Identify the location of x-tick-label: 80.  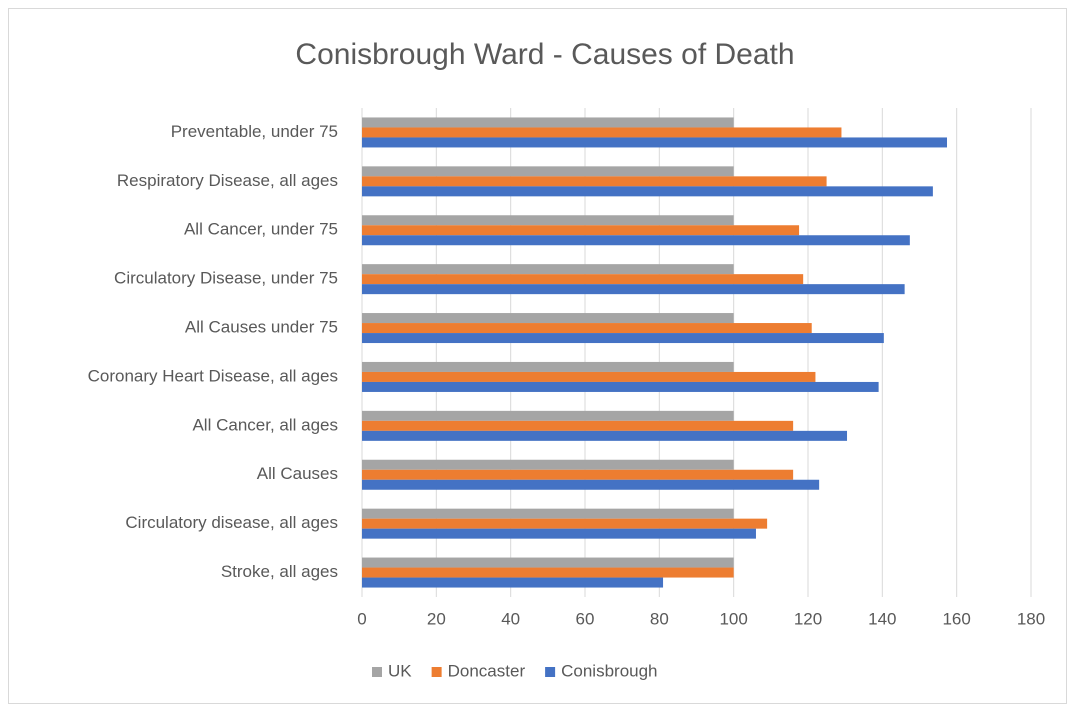
(659, 618).